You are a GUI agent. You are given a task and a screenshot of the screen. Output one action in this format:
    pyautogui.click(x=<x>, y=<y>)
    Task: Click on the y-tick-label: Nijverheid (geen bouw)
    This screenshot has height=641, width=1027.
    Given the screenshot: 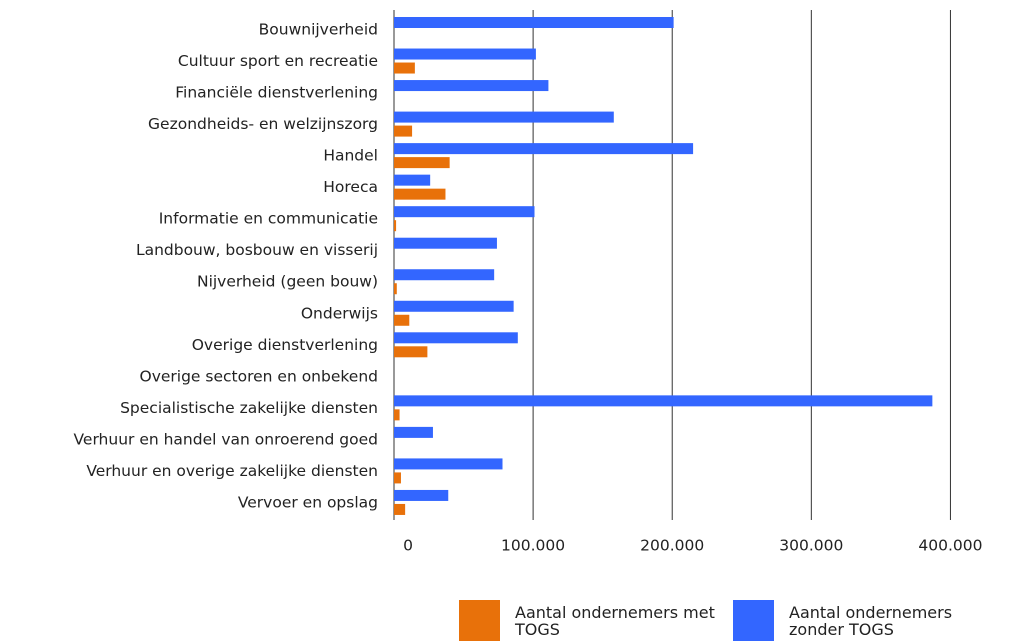 What is the action you would take?
    pyautogui.click(x=287, y=282)
    